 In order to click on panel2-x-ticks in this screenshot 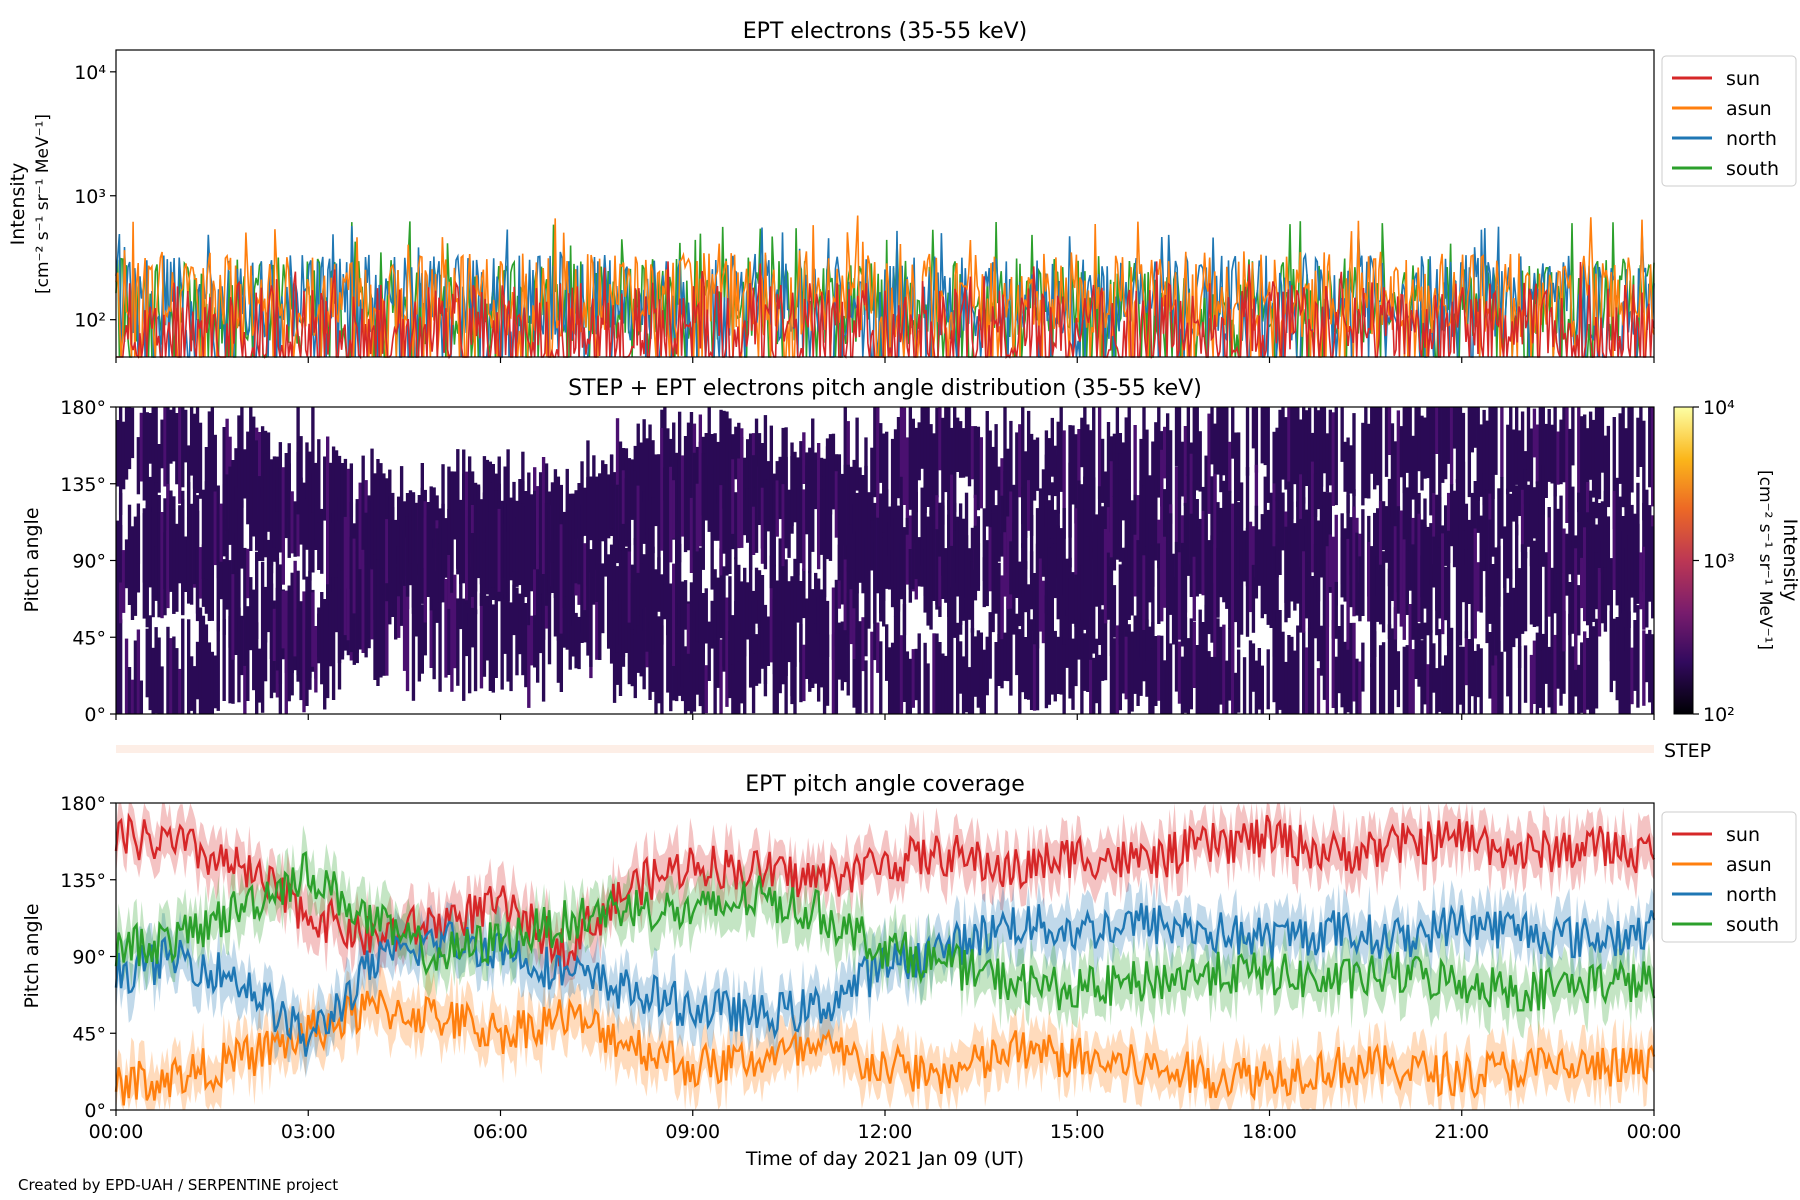, I will do `click(885, 717)`.